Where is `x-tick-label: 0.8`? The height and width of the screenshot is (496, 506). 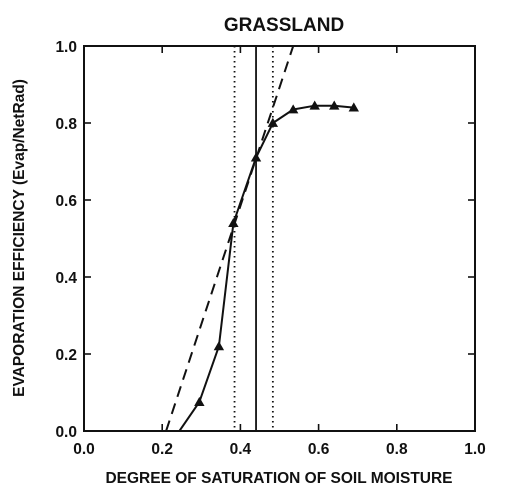 x-tick-label: 0.8 is located at coordinates (397, 449).